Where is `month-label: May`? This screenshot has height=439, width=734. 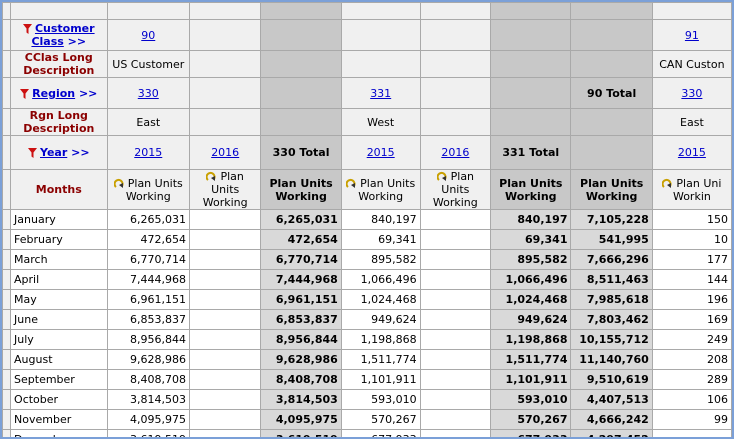 month-label: May is located at coordinates (25, 299).